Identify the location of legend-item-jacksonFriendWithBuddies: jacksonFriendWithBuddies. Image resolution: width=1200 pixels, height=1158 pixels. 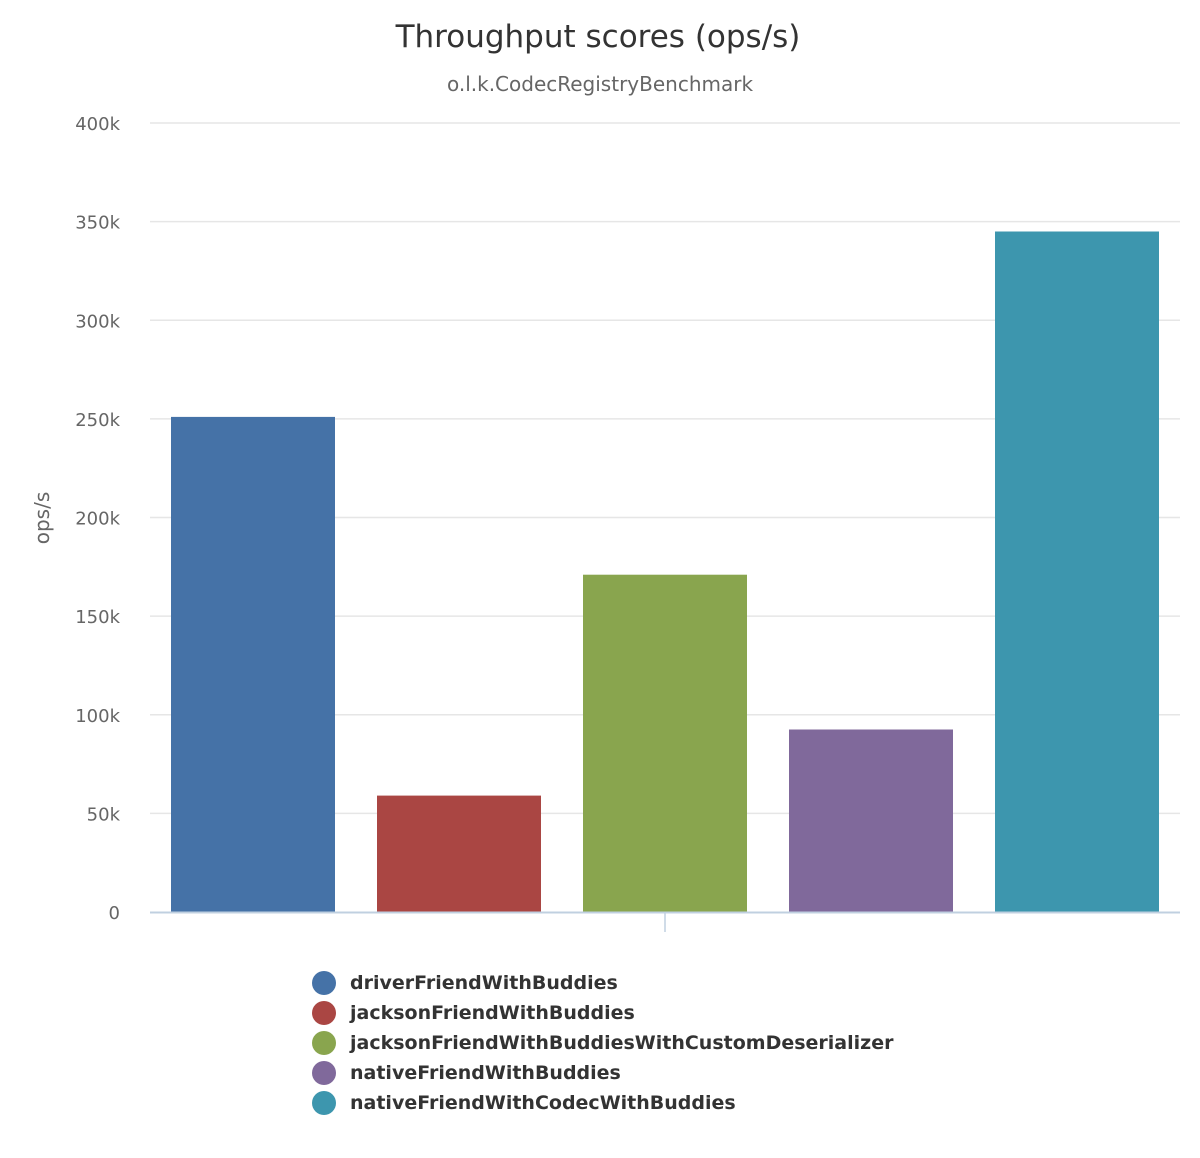
(602, 1013).